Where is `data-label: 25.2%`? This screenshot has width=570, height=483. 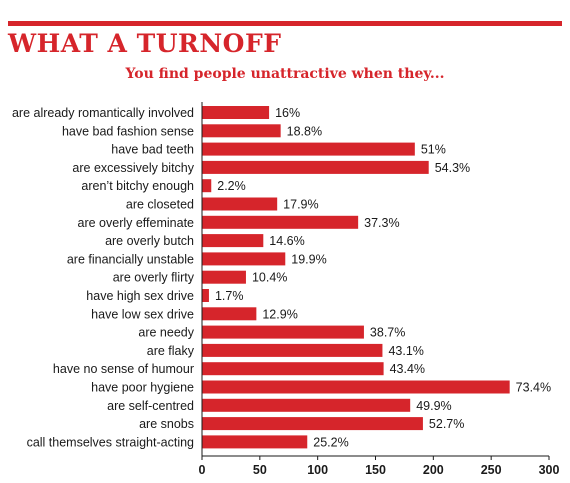
data-label: 25.2% is located at coordinates (330, 442).